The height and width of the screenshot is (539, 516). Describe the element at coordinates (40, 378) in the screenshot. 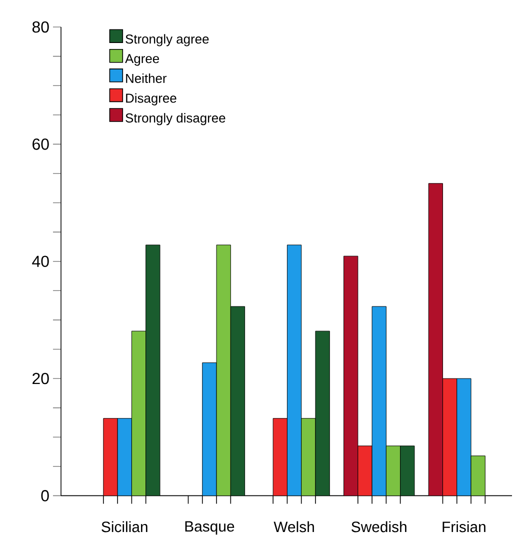

I see `y-tick-label: 20` at that location.